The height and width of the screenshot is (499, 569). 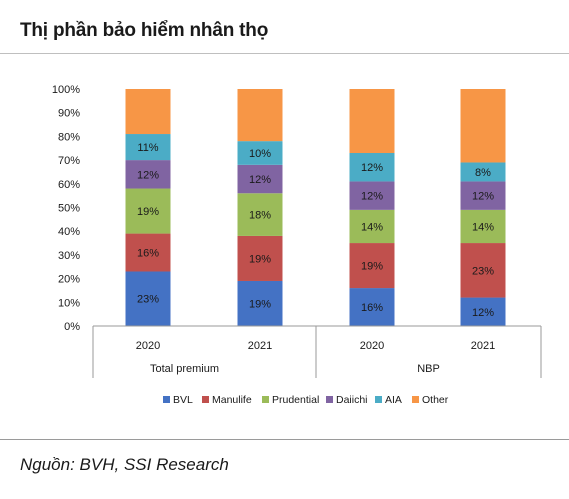 What do you see at coordinates (69, 209) in the screenshot?
I see `y-tick-label: 50%` at bounding box center [69, 209].